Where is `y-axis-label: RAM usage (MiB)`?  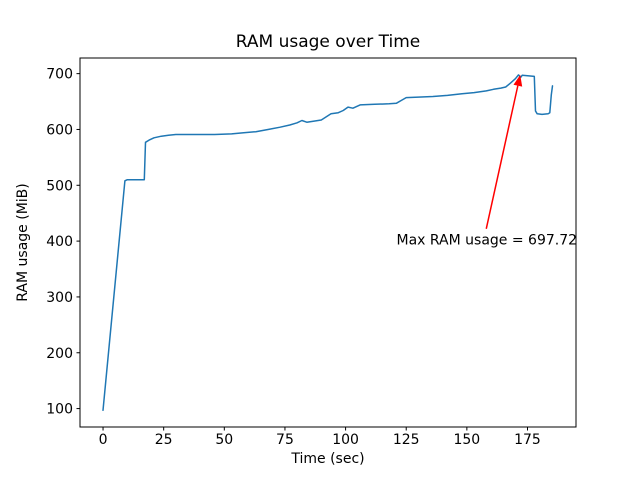 y-axis-label: RAM usage (MiB) is located at coordinates (23, 242).